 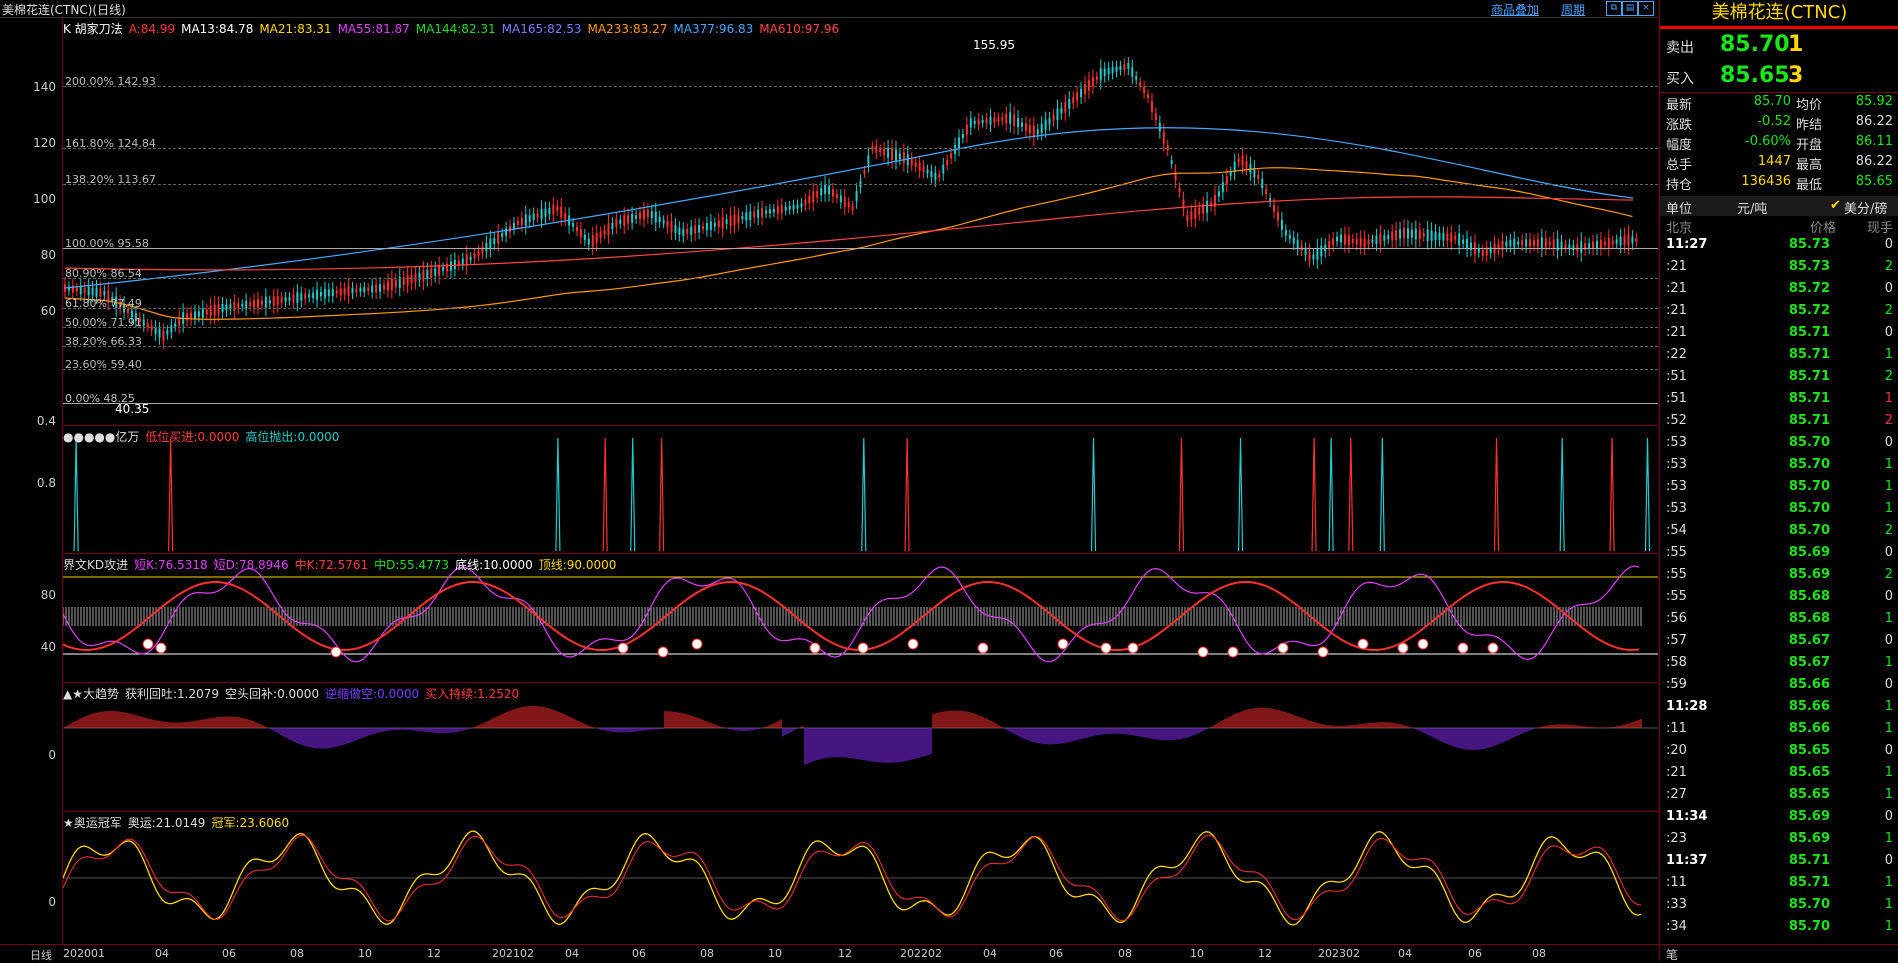 I want to click on tick-row: :22 85.71 1, so click(x=1779, y=358).